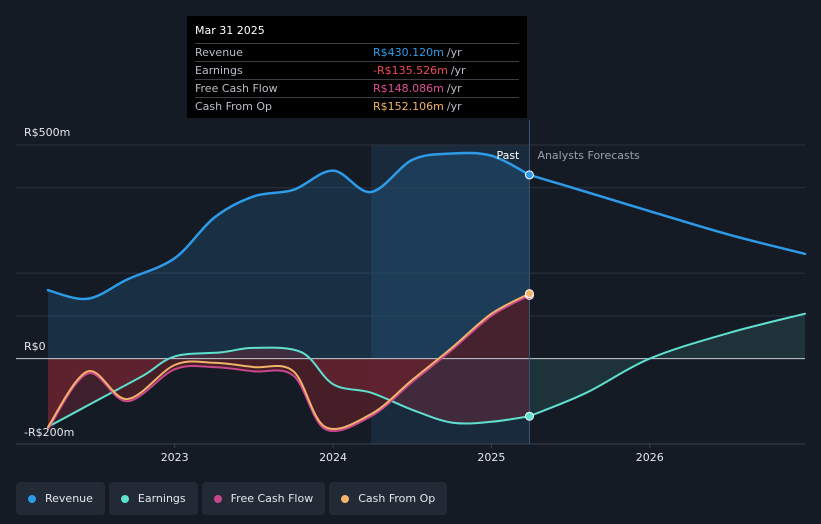 The width and height of the screenshot is (821, 524). Describe the element at coordinates (217, 498) in the screenshot. I see `free-cash-flow-dot-icon` at that location.